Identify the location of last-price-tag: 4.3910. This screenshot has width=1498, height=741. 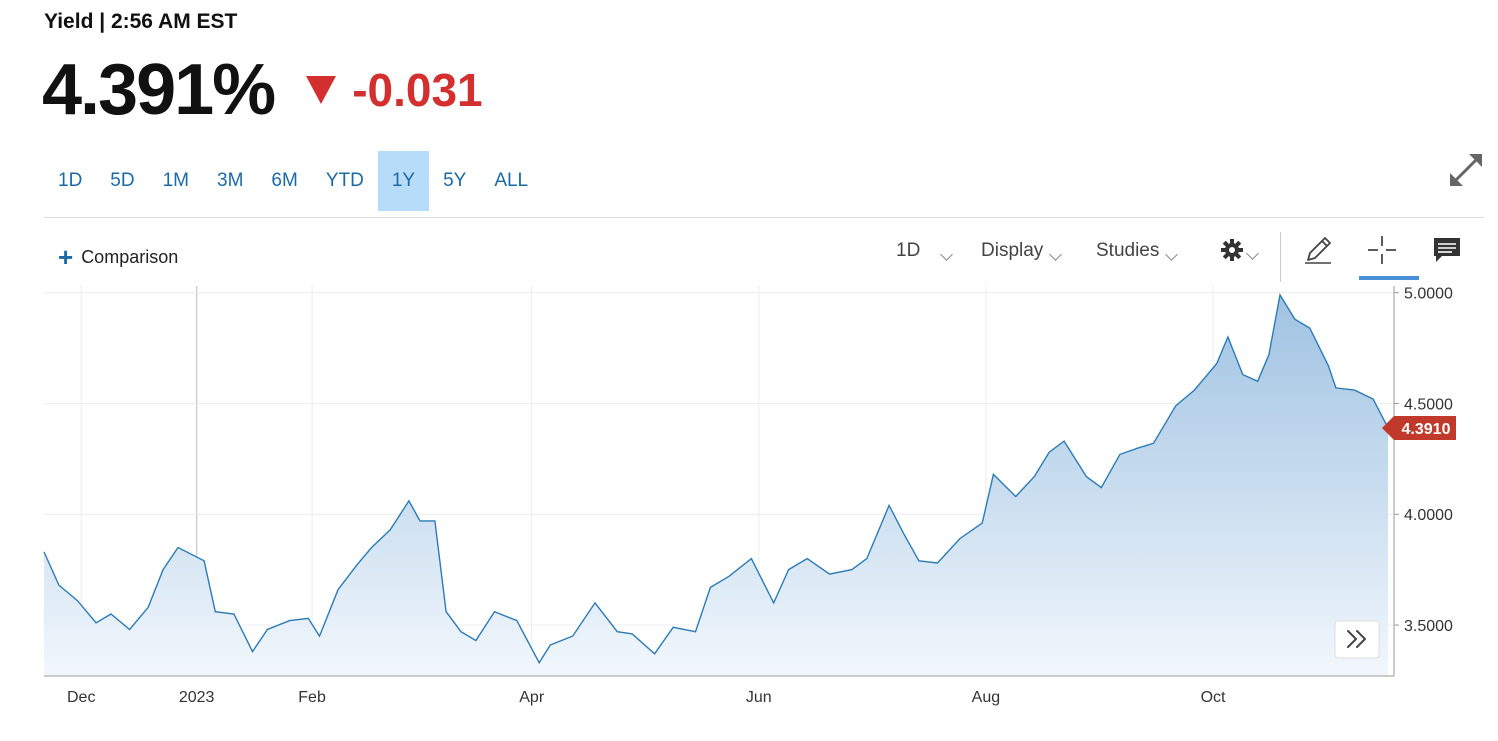
(1419, 428).